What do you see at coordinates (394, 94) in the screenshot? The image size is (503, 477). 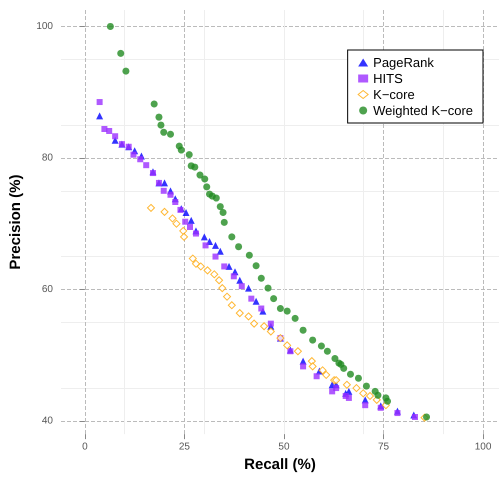 I see `legend-label: K−core` at bounding box center [394, 94].